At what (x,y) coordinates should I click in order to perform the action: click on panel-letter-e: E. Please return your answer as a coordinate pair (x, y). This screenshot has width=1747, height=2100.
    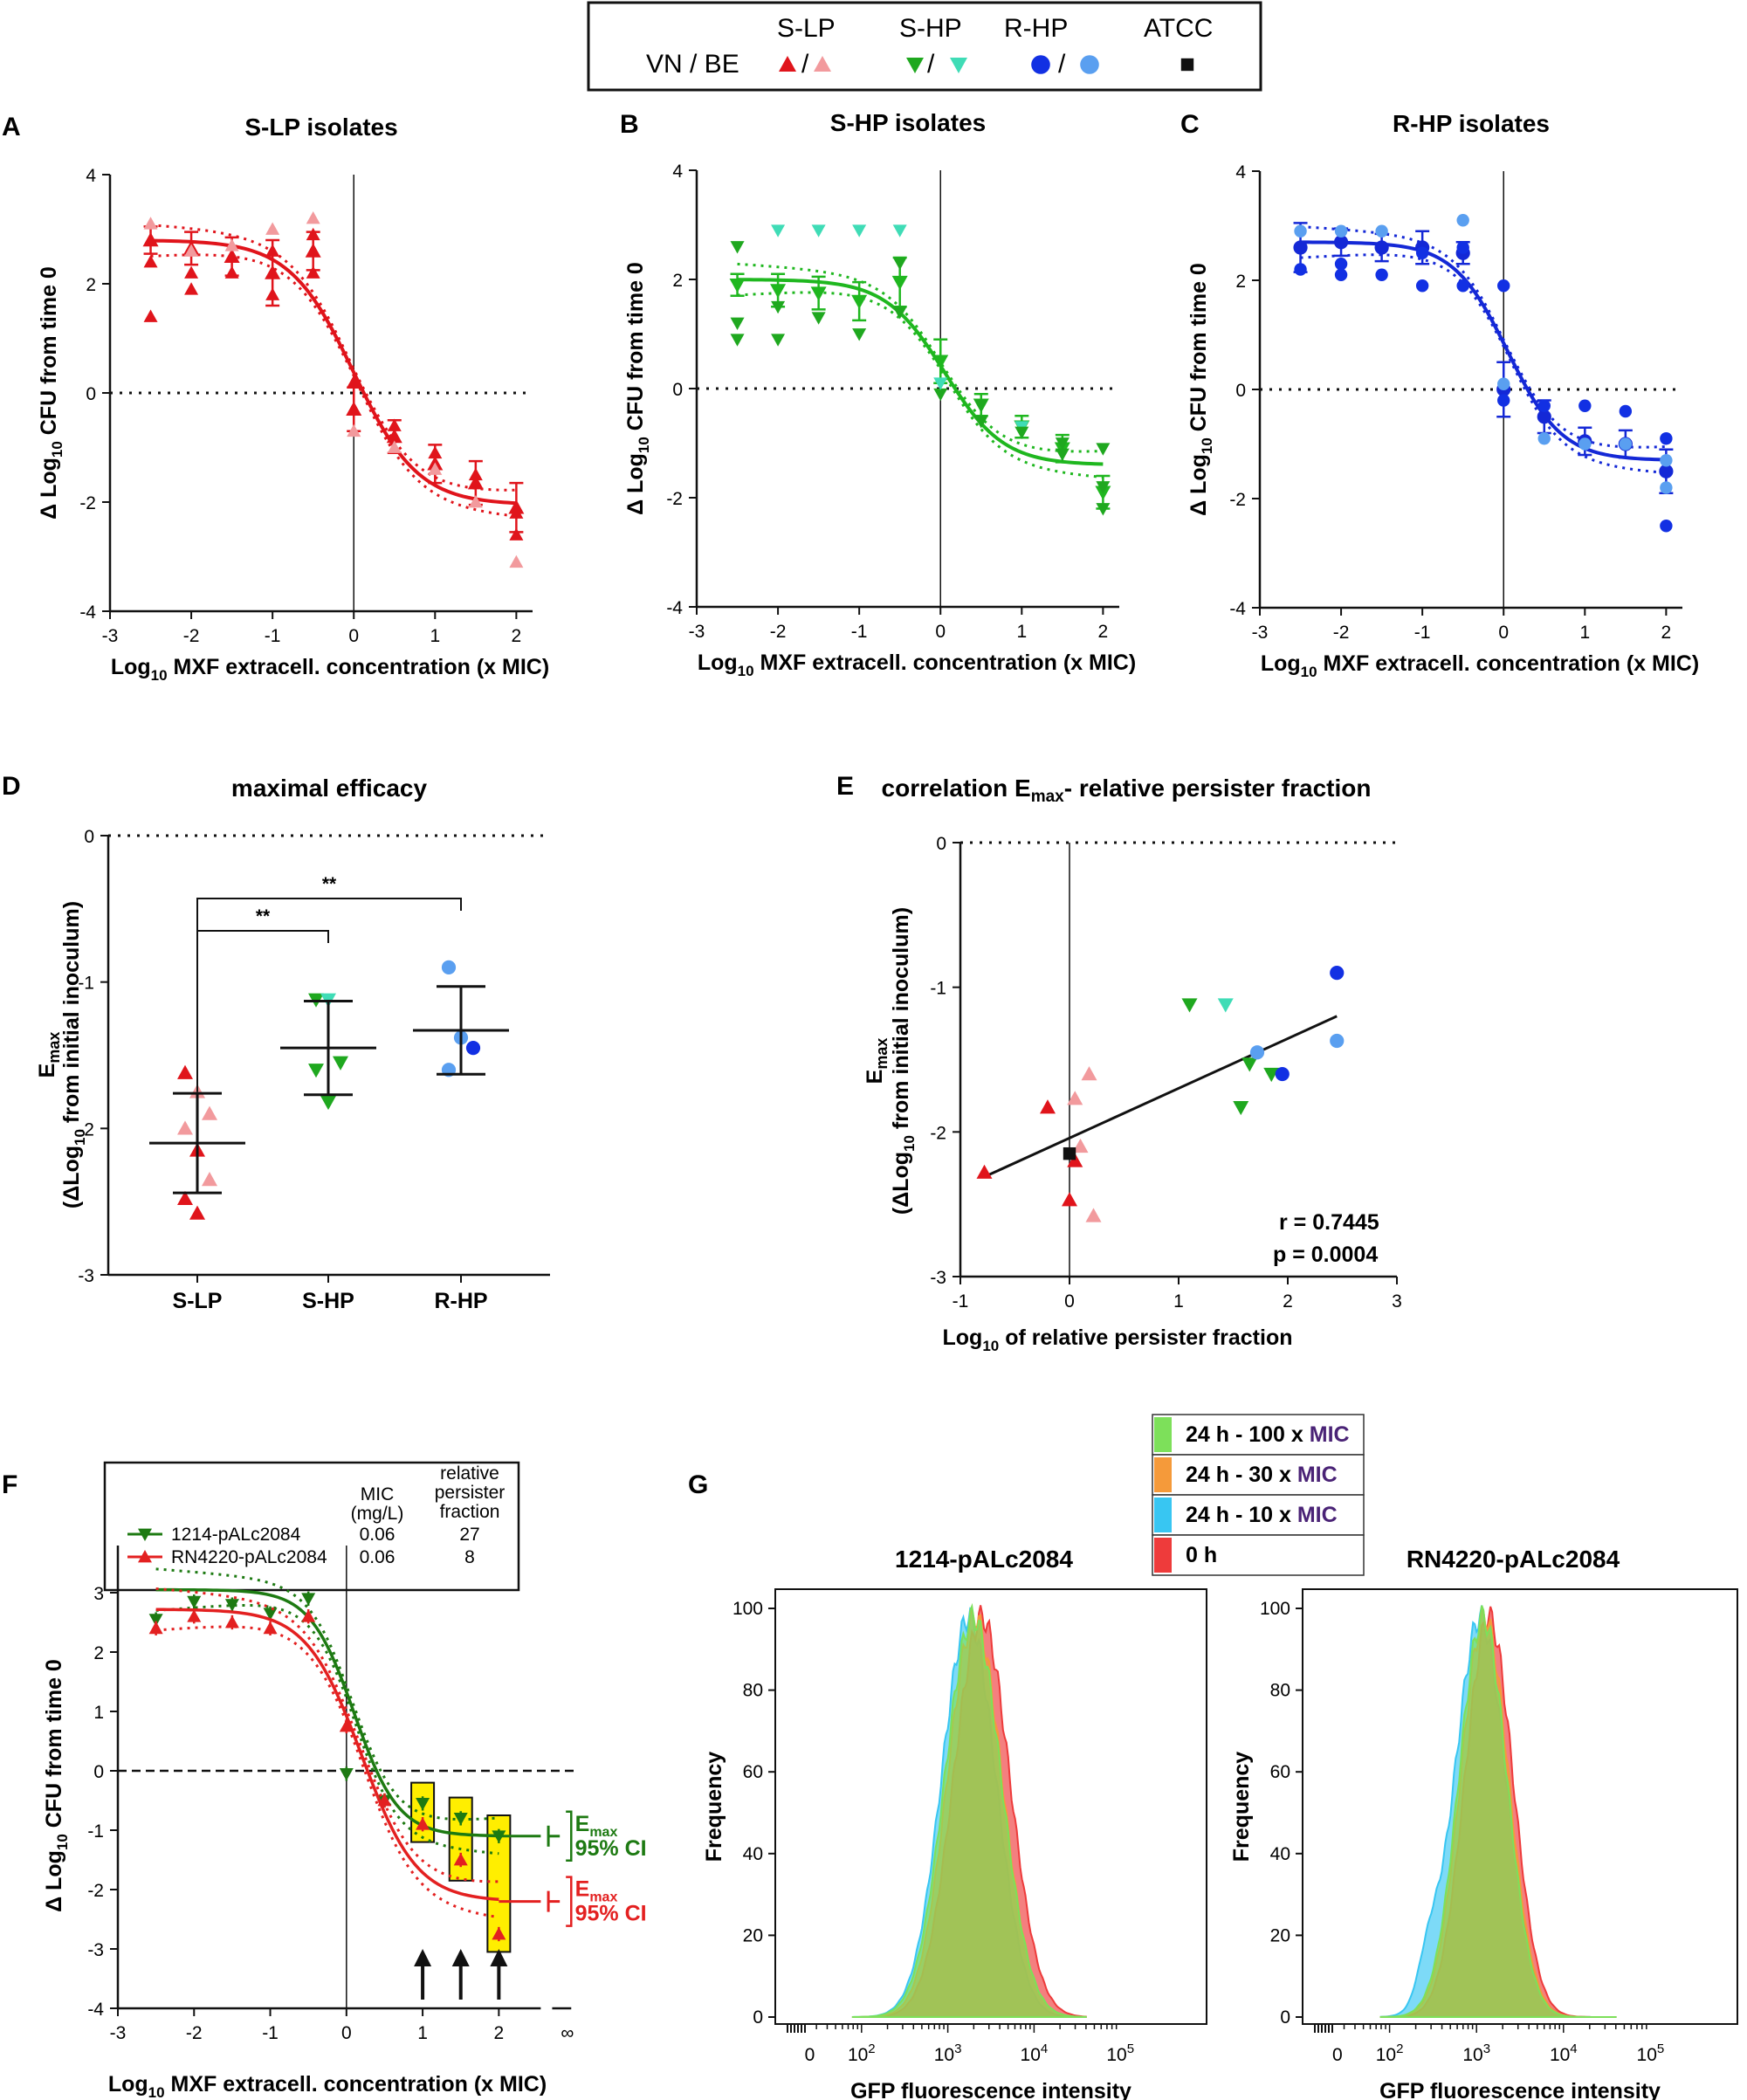
    Looking at the image, I should click on (845, 786).